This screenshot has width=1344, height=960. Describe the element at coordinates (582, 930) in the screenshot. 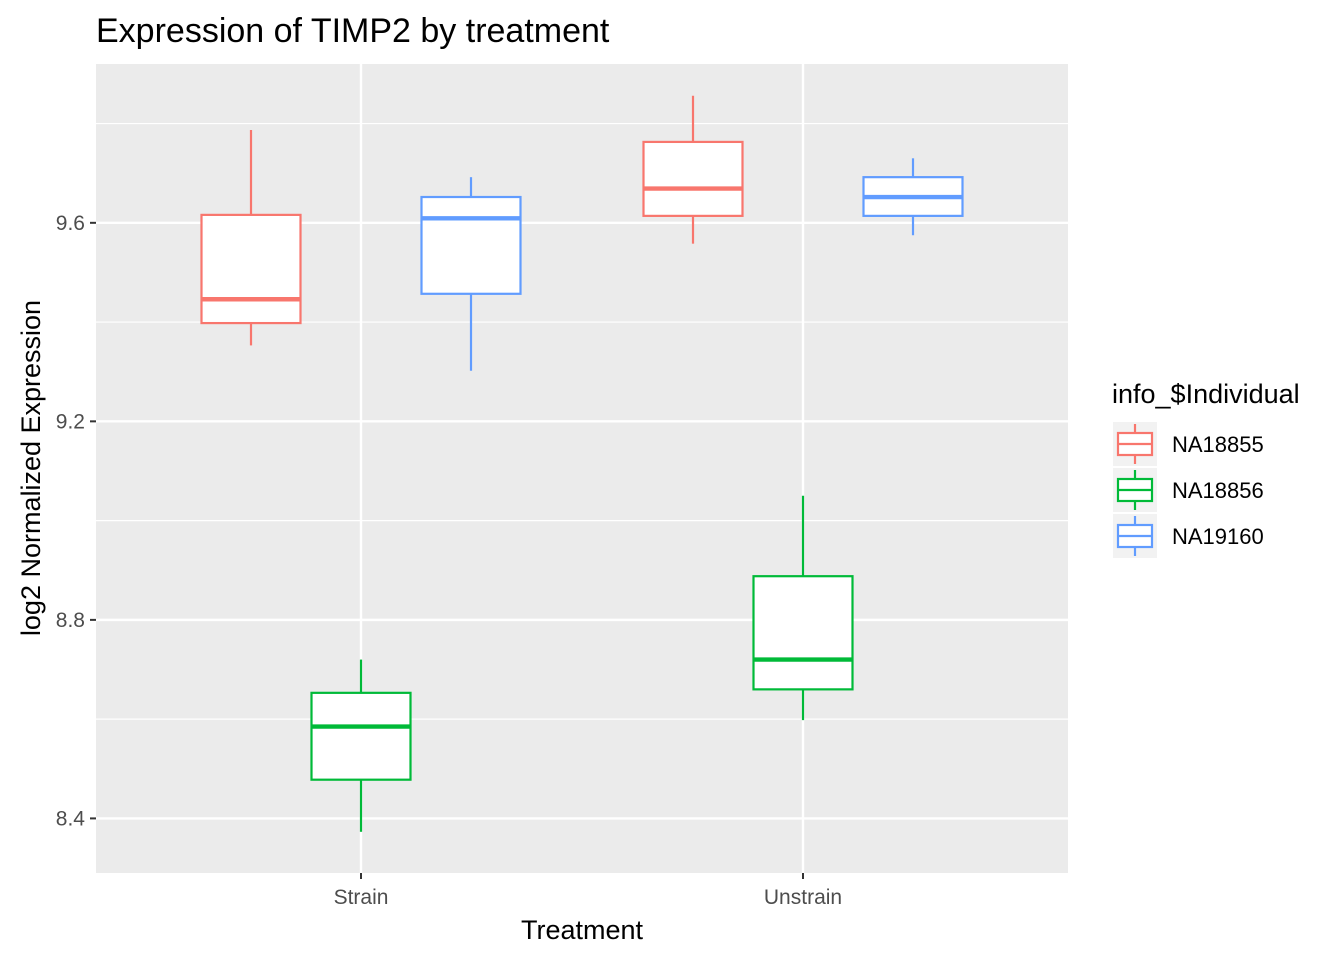

I see `x-axis-title: Treatment` at that location.